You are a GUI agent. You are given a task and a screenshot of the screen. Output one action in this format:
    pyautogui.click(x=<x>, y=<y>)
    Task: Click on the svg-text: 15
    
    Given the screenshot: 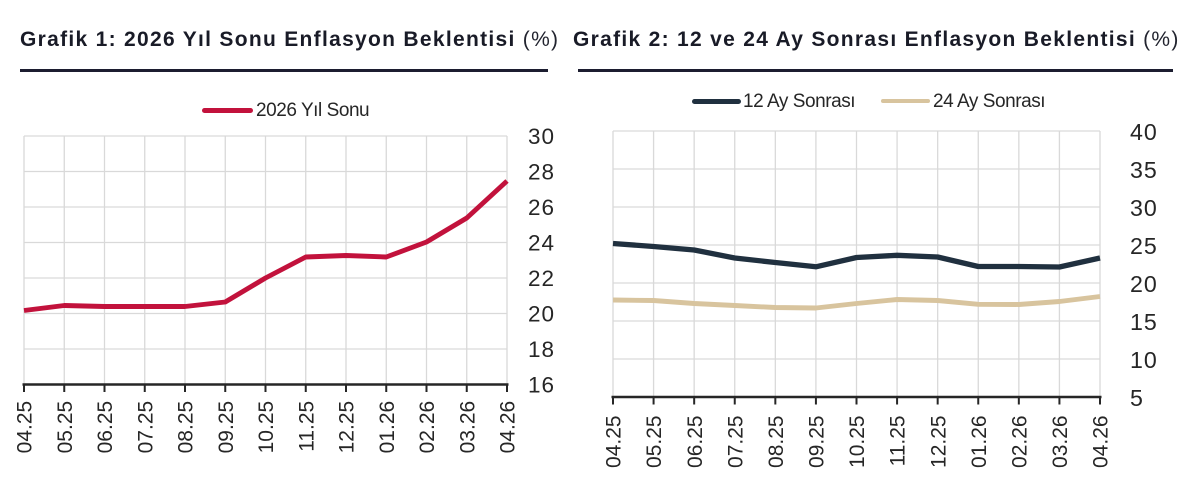 What is the action you would take?
    pyautogui.click(x=1144, y=322)
    